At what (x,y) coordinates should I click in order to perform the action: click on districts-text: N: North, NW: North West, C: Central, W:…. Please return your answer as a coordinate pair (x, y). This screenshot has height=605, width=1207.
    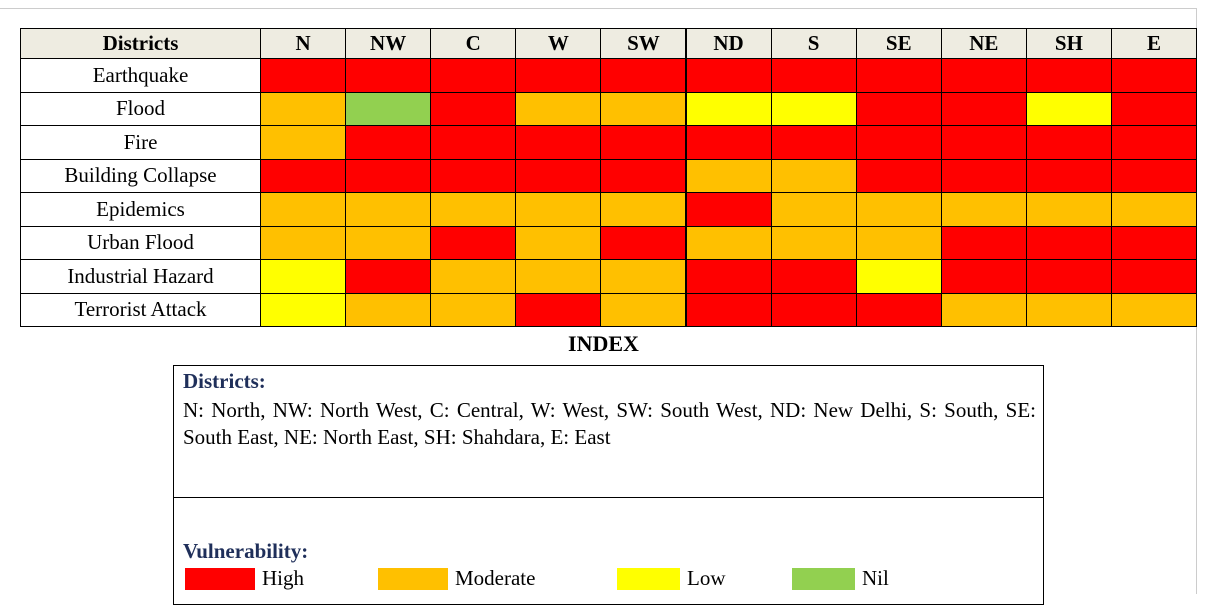
    Looking at the image, I should click on (609, 423).